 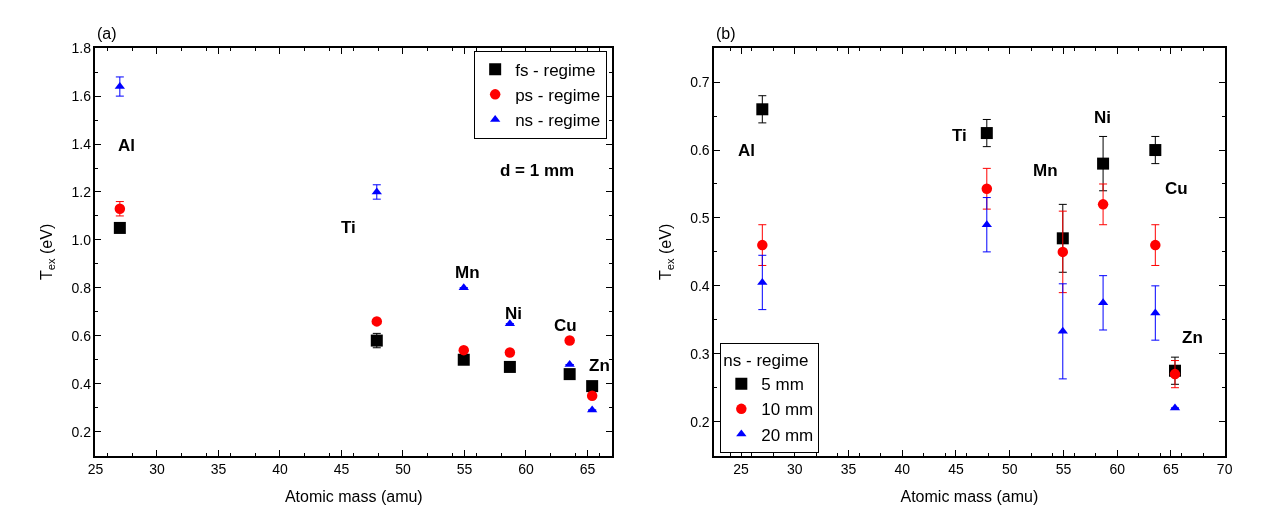 I want to click on y-tick-label: 0.7, so click(x=700, y=82).